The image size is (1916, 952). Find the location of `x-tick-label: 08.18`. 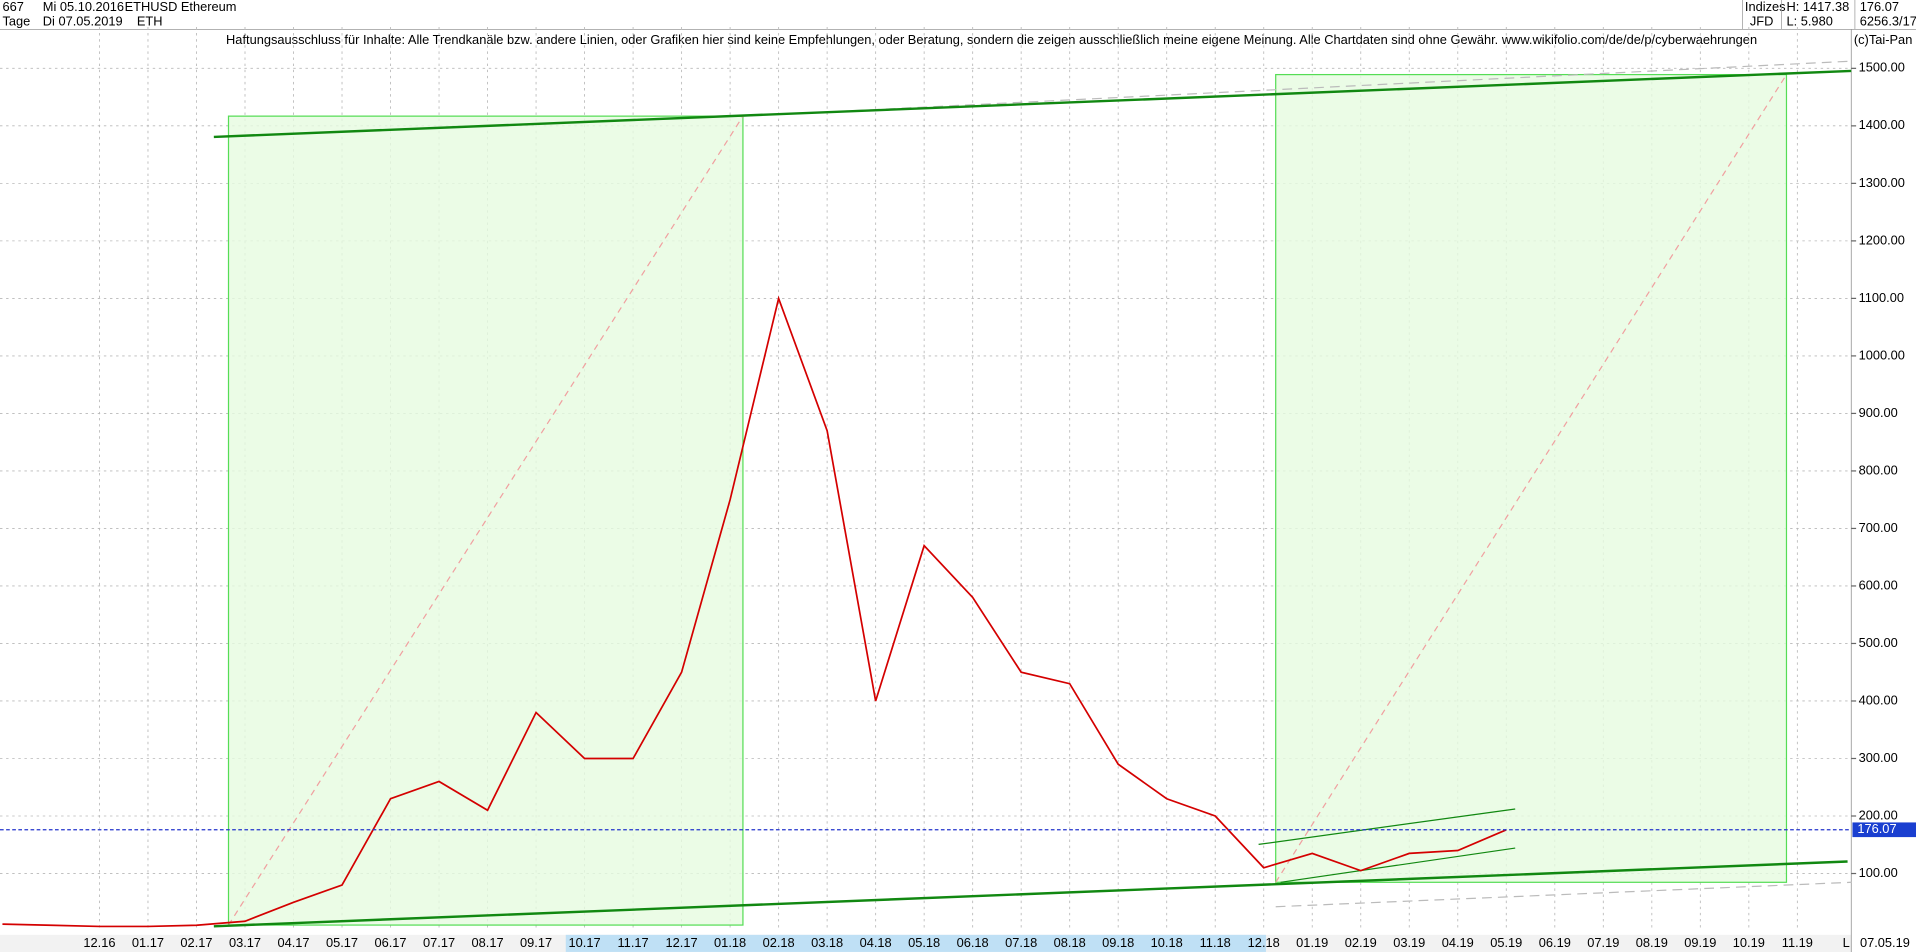

x-tick-label: 08.18 is located at coordinates (1070, 942).